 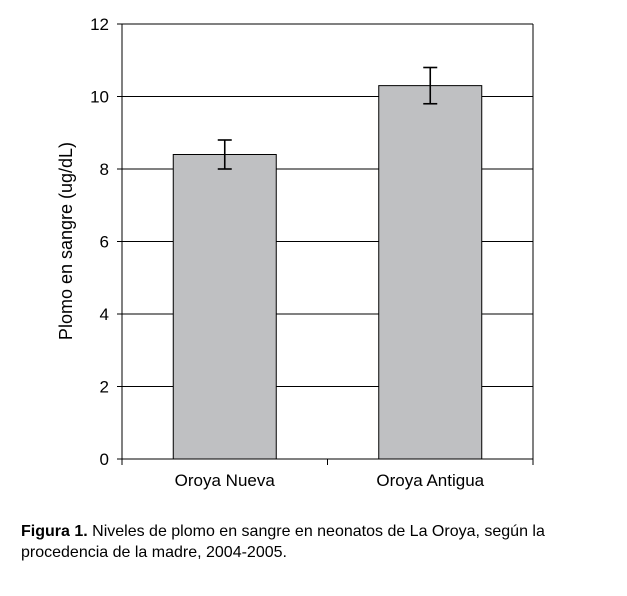 What do you see at coordinates (330, 480) in the screenshot?
I see `x-category-labels: Oroya Nueva Oroya Antigua` at bounding box center [330, 480].